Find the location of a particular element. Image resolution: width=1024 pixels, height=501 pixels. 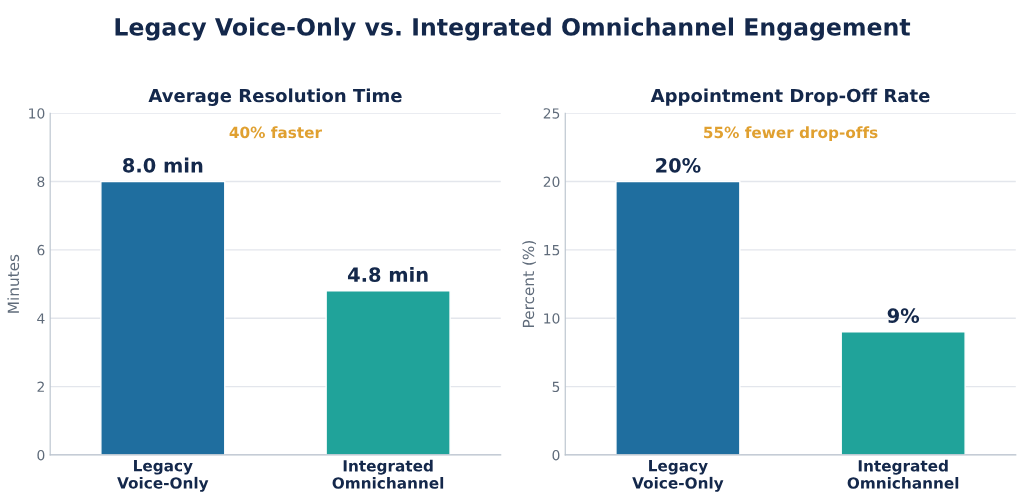

text: Legacy Voice-Only vs. Integrated Omnichannel Engagement is located at coordinates (513, 29).